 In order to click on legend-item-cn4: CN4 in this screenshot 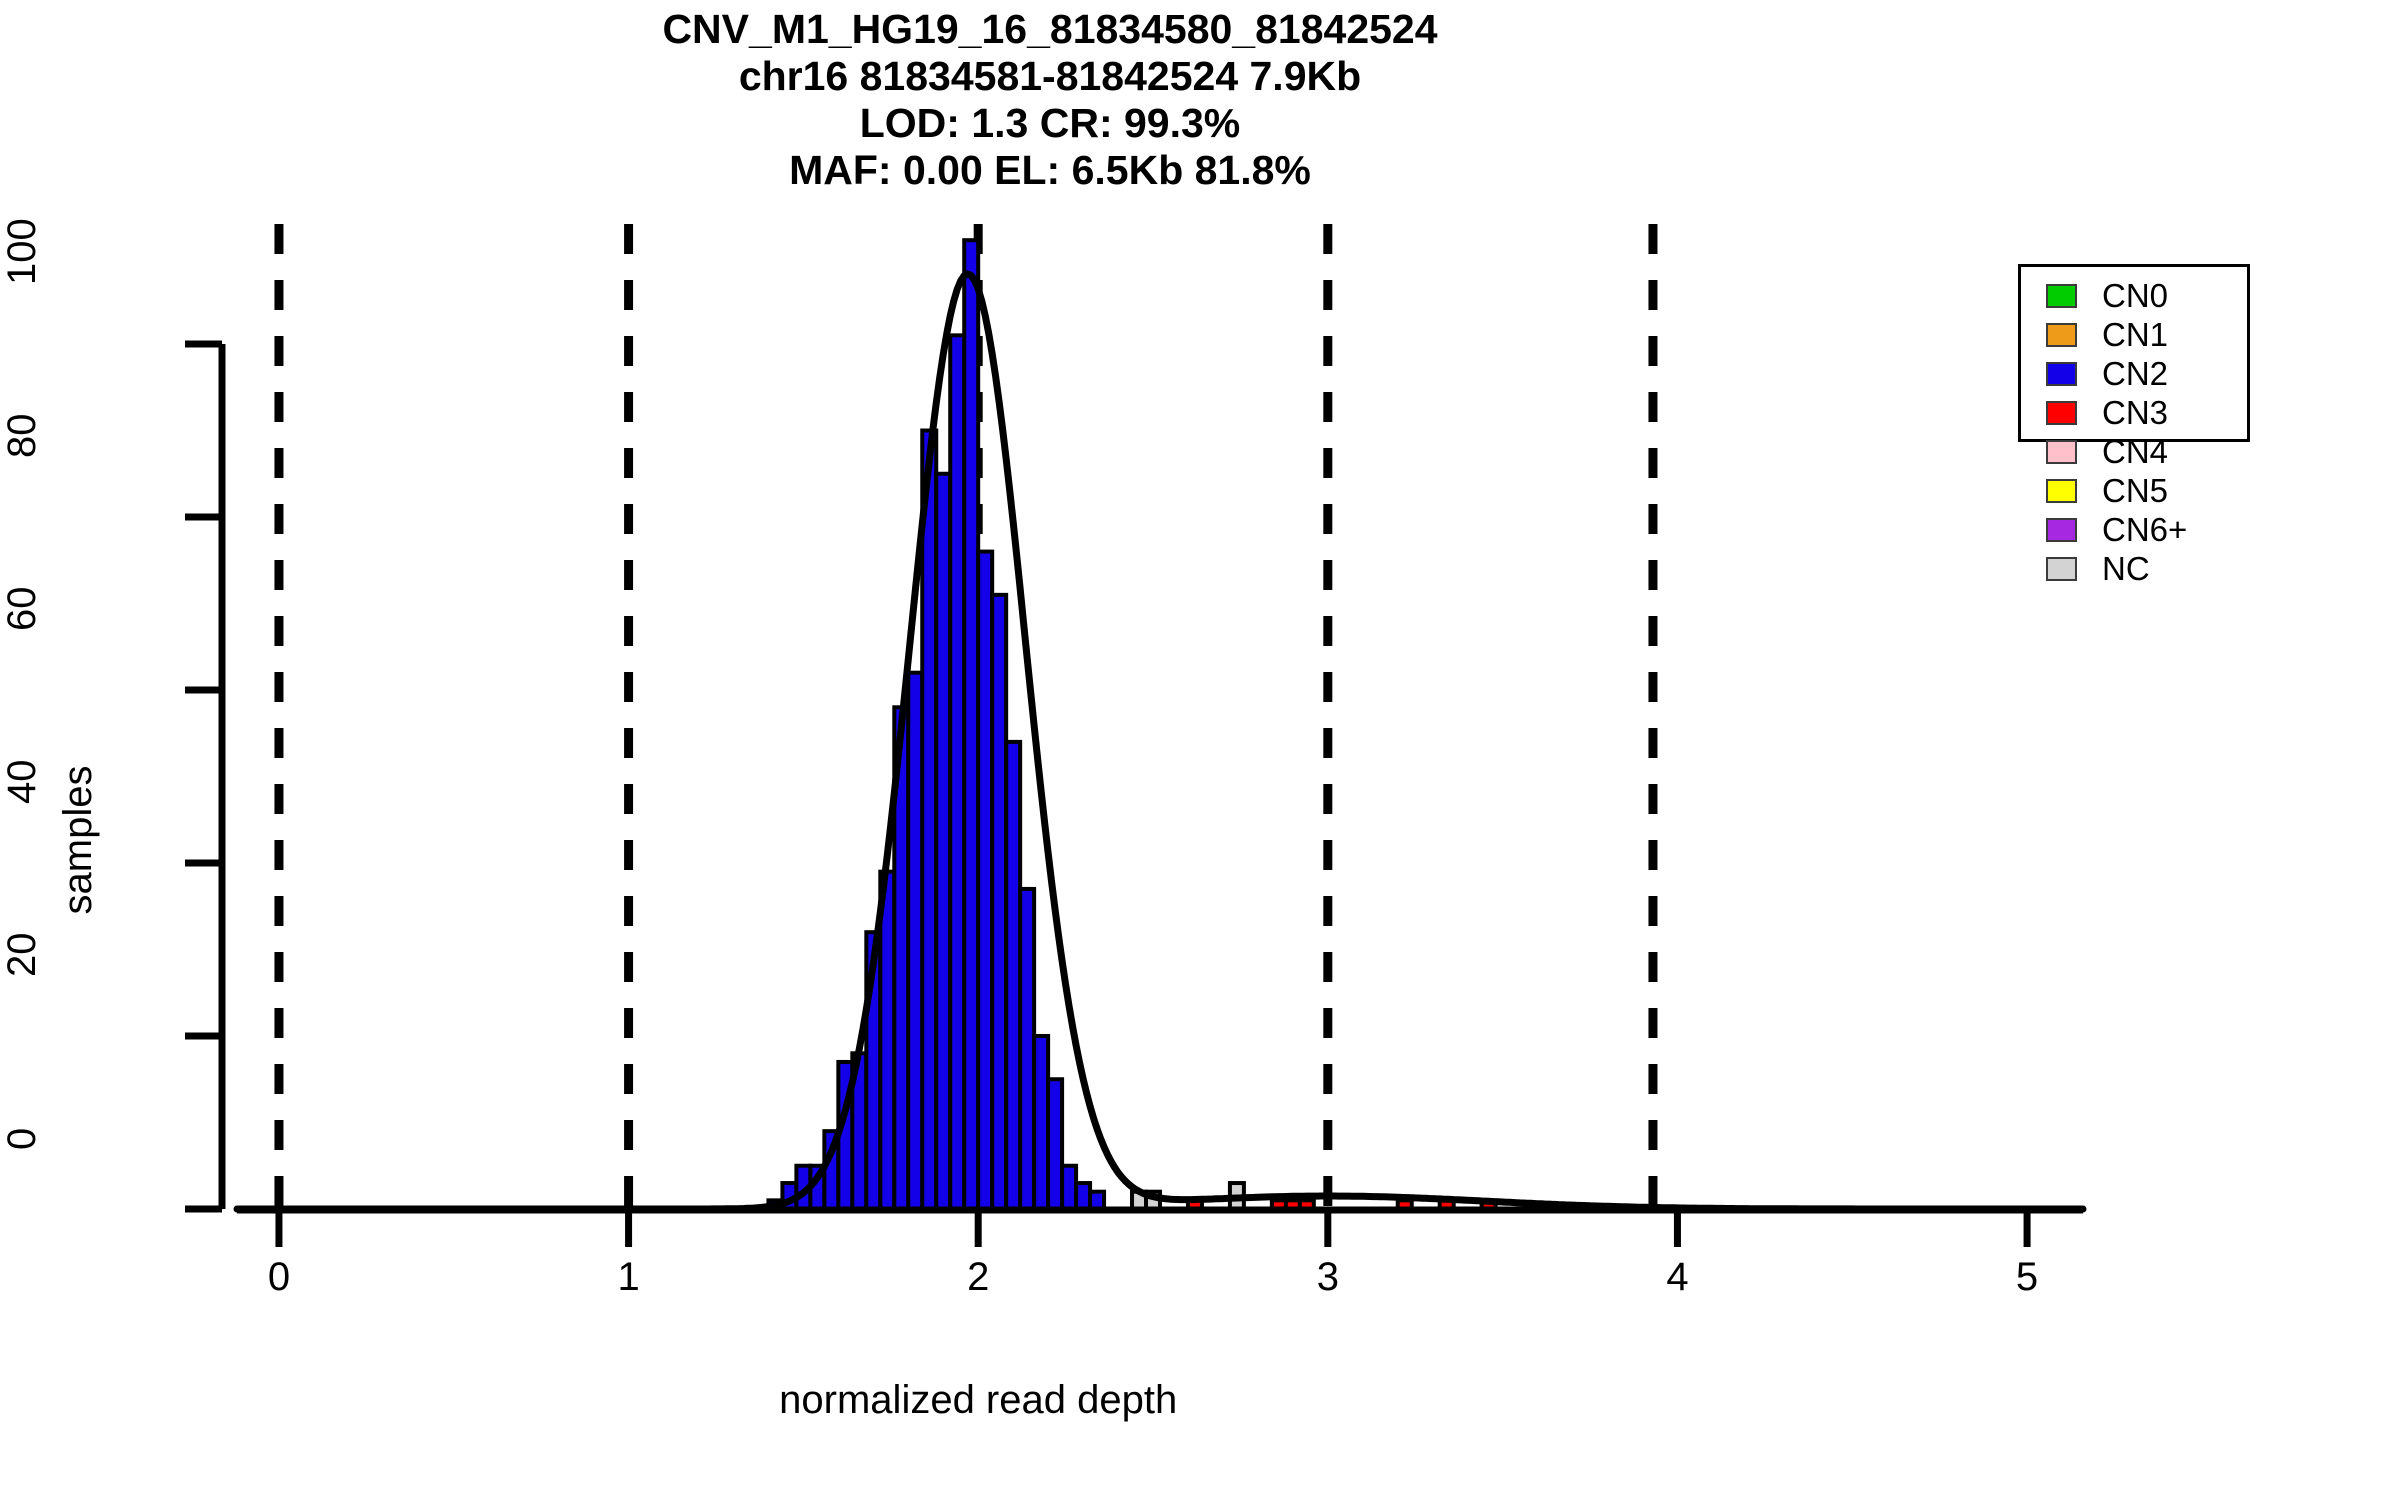, I will do `click(2134, 451)`.